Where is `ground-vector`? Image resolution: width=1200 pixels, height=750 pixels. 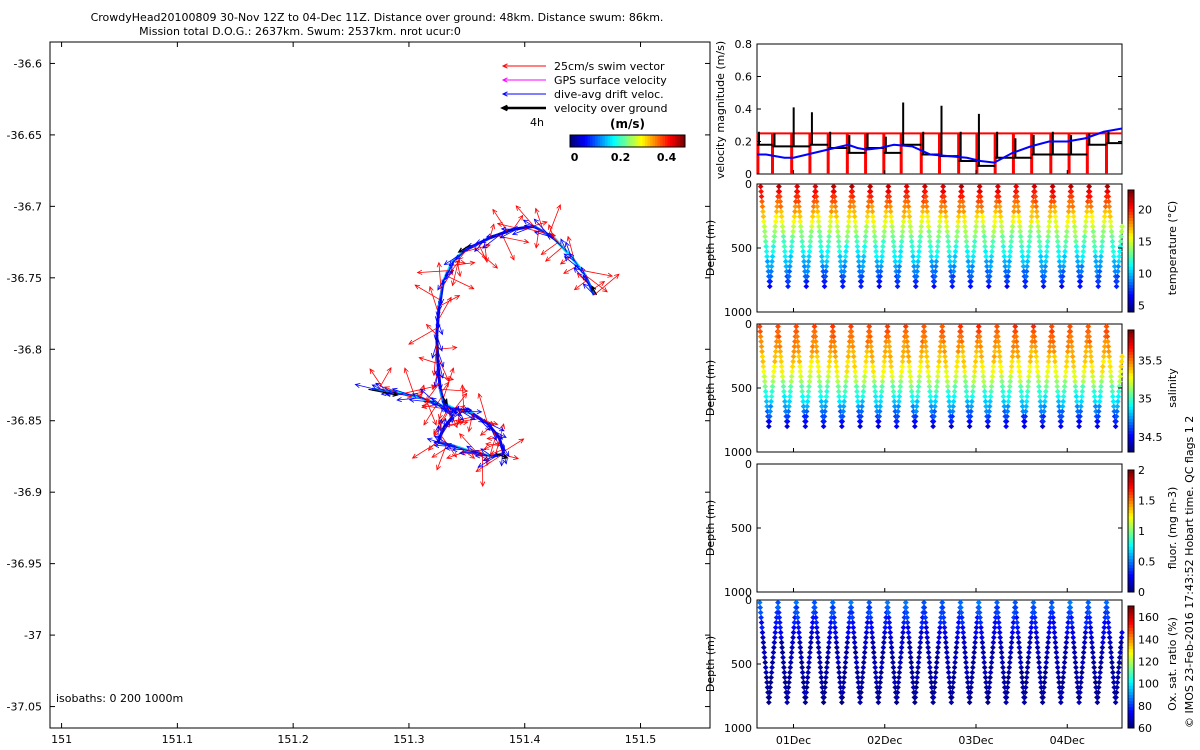 ground-vector is located at coordinates (464, 248).